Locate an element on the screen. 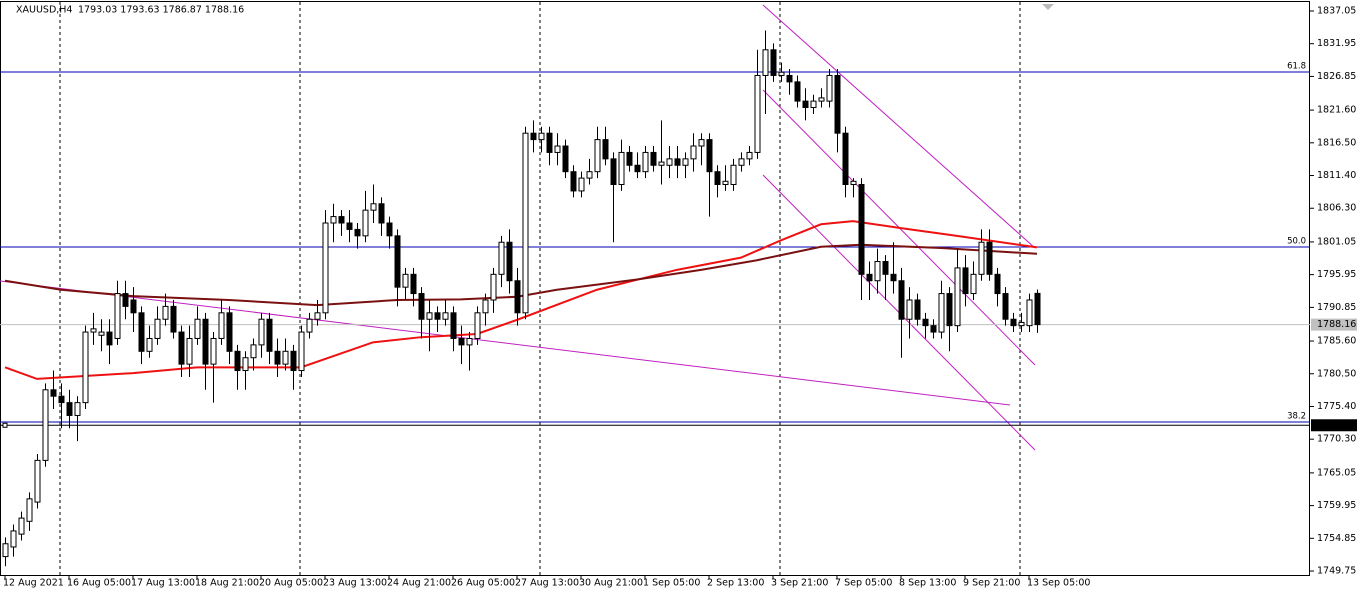  y-tick-label: 1749.75 is located at coordinates (1336, 571).